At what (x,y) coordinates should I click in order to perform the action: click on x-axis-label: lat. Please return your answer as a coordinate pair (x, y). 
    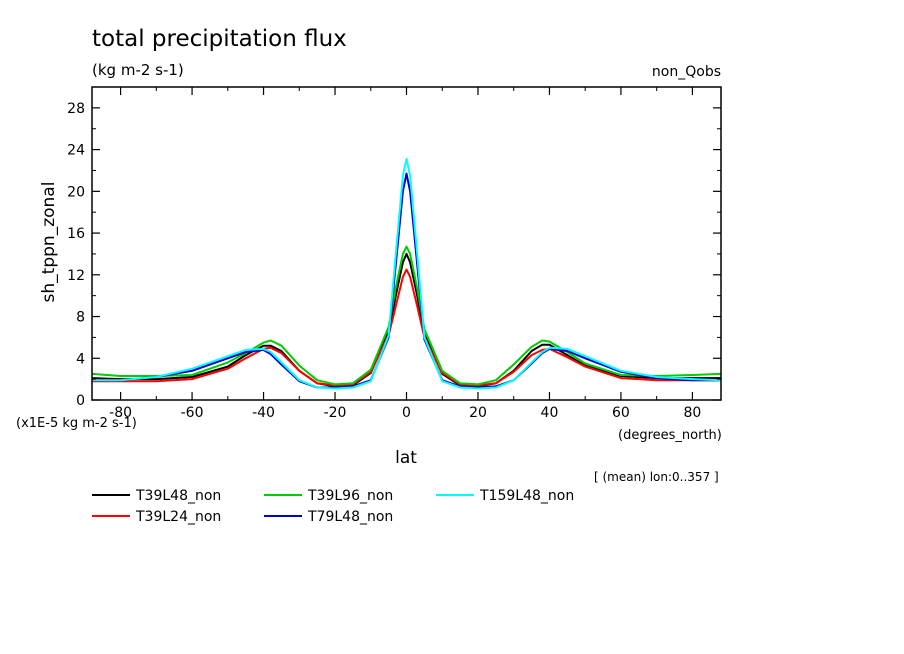
    Looking at the image, I should click on (406, 458).